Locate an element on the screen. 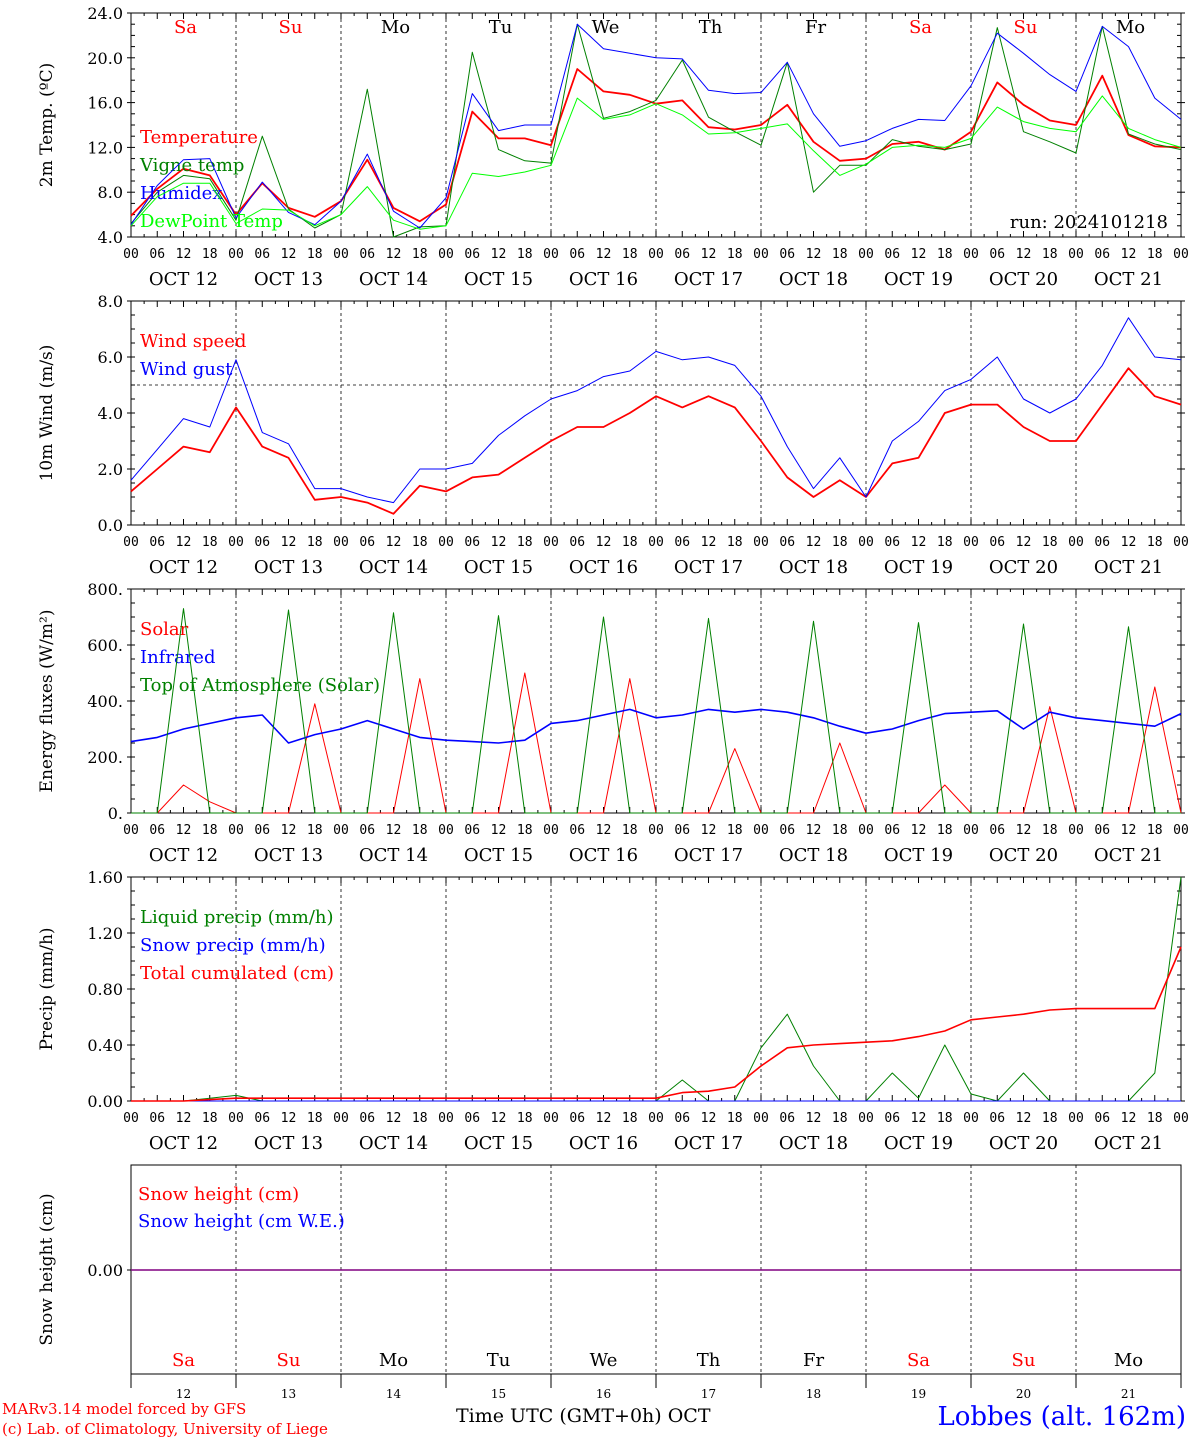 This screenshot has width=1194, height=1440. day-number: 12 is located at coordinates (183, 1394).